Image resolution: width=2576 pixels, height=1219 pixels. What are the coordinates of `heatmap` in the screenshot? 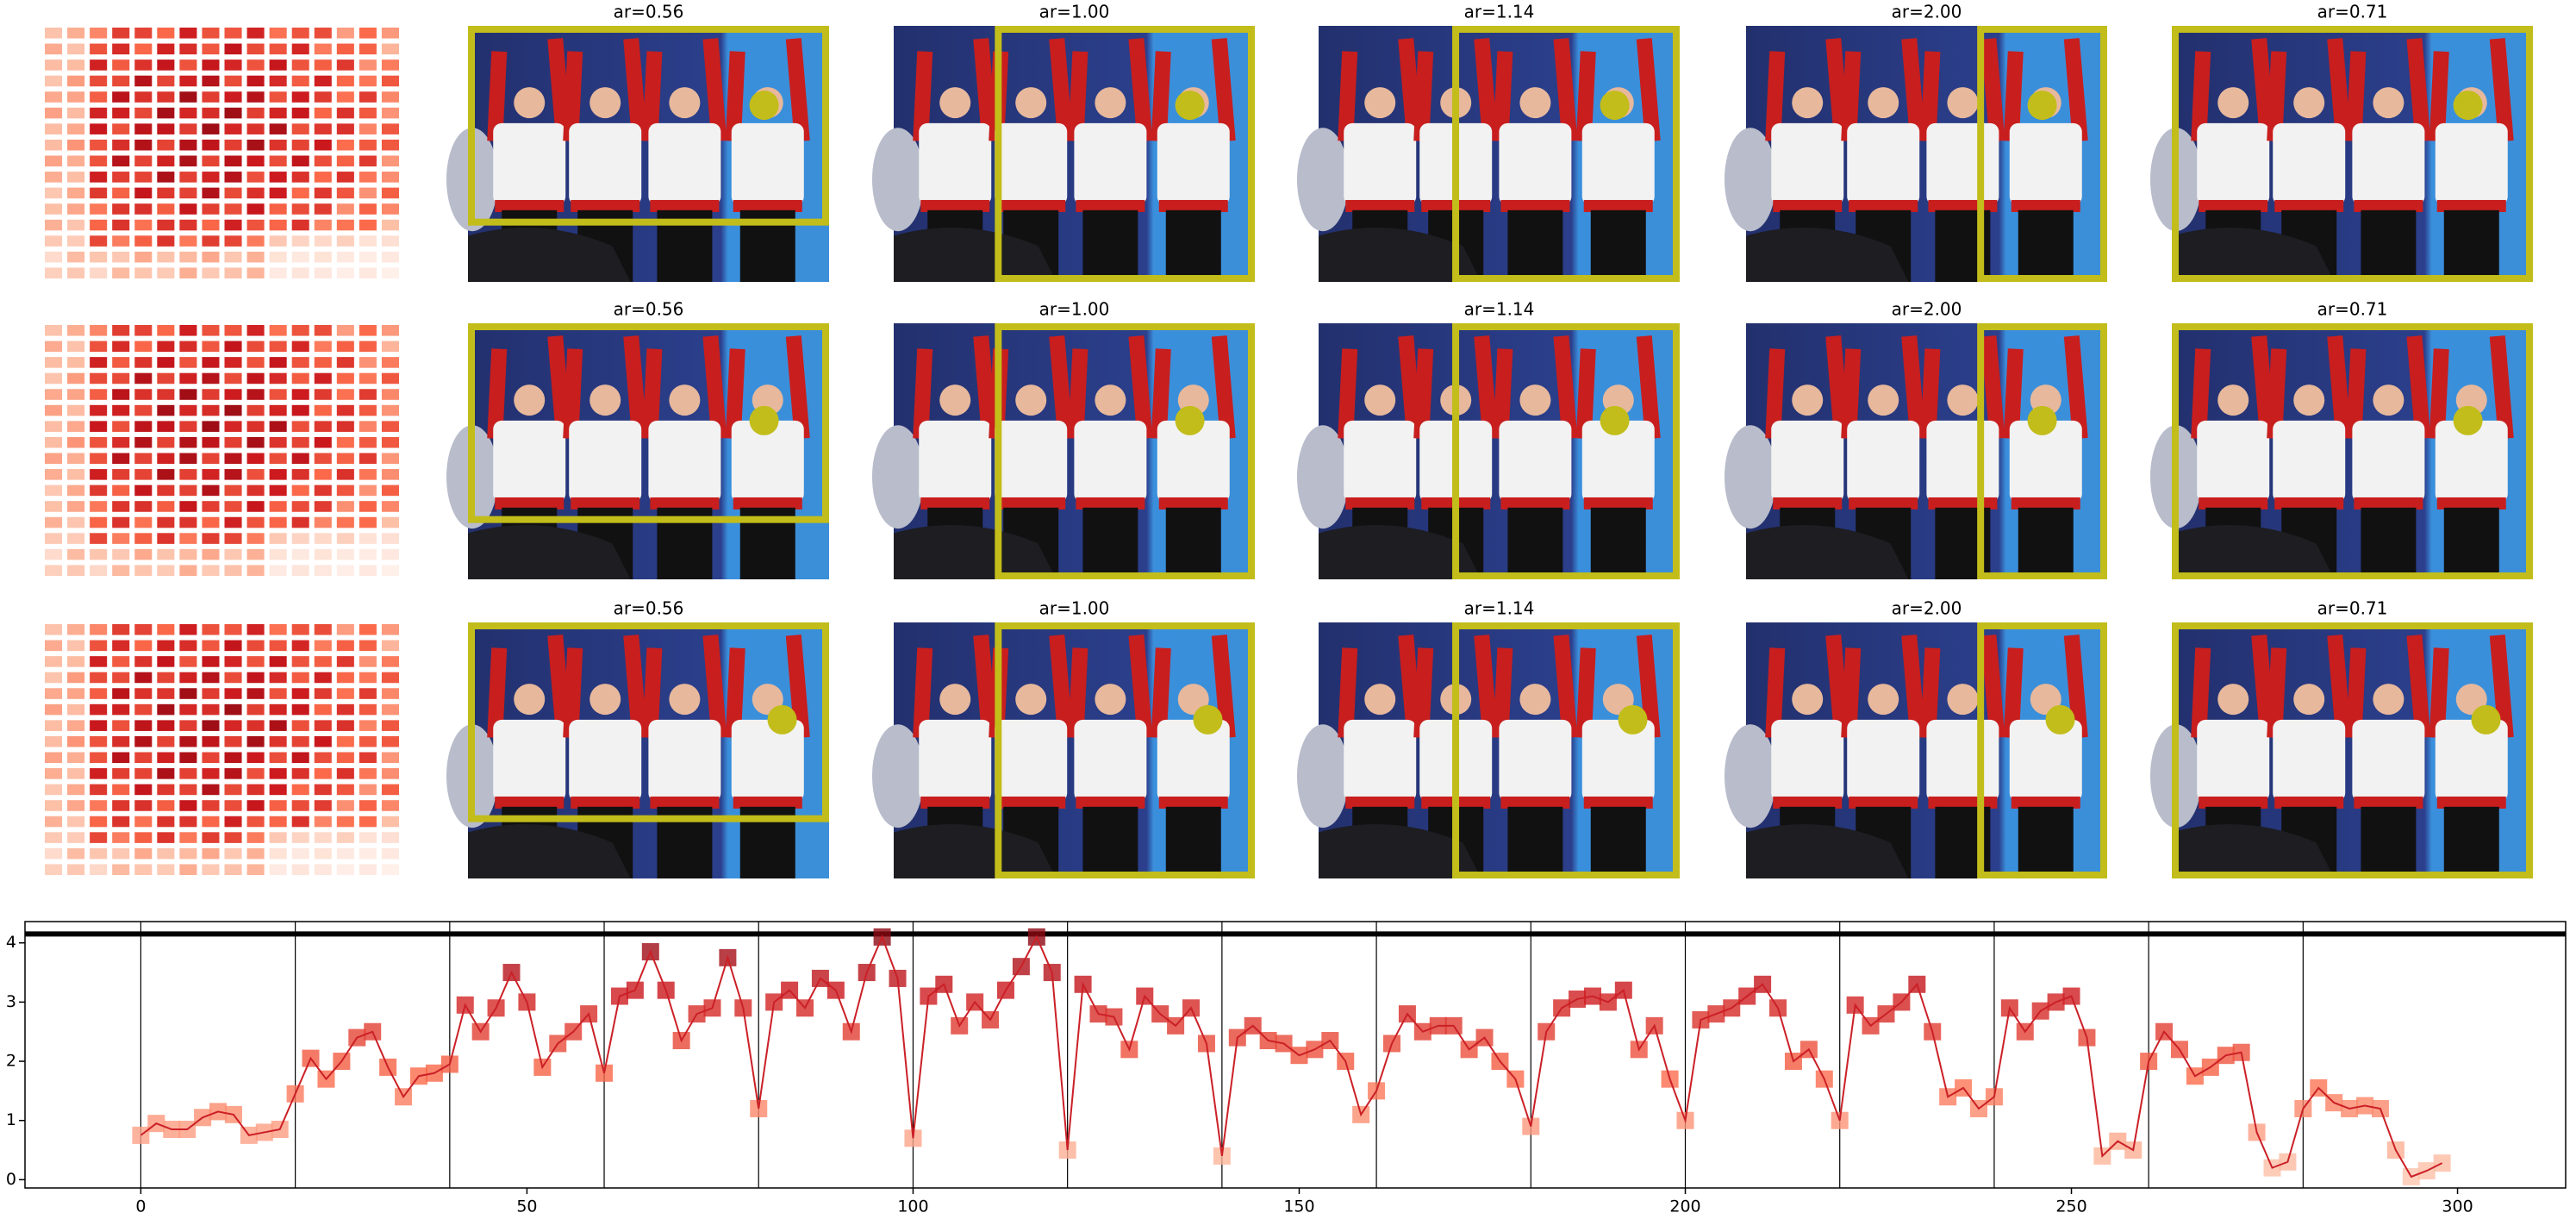 It's located at (222, 749).